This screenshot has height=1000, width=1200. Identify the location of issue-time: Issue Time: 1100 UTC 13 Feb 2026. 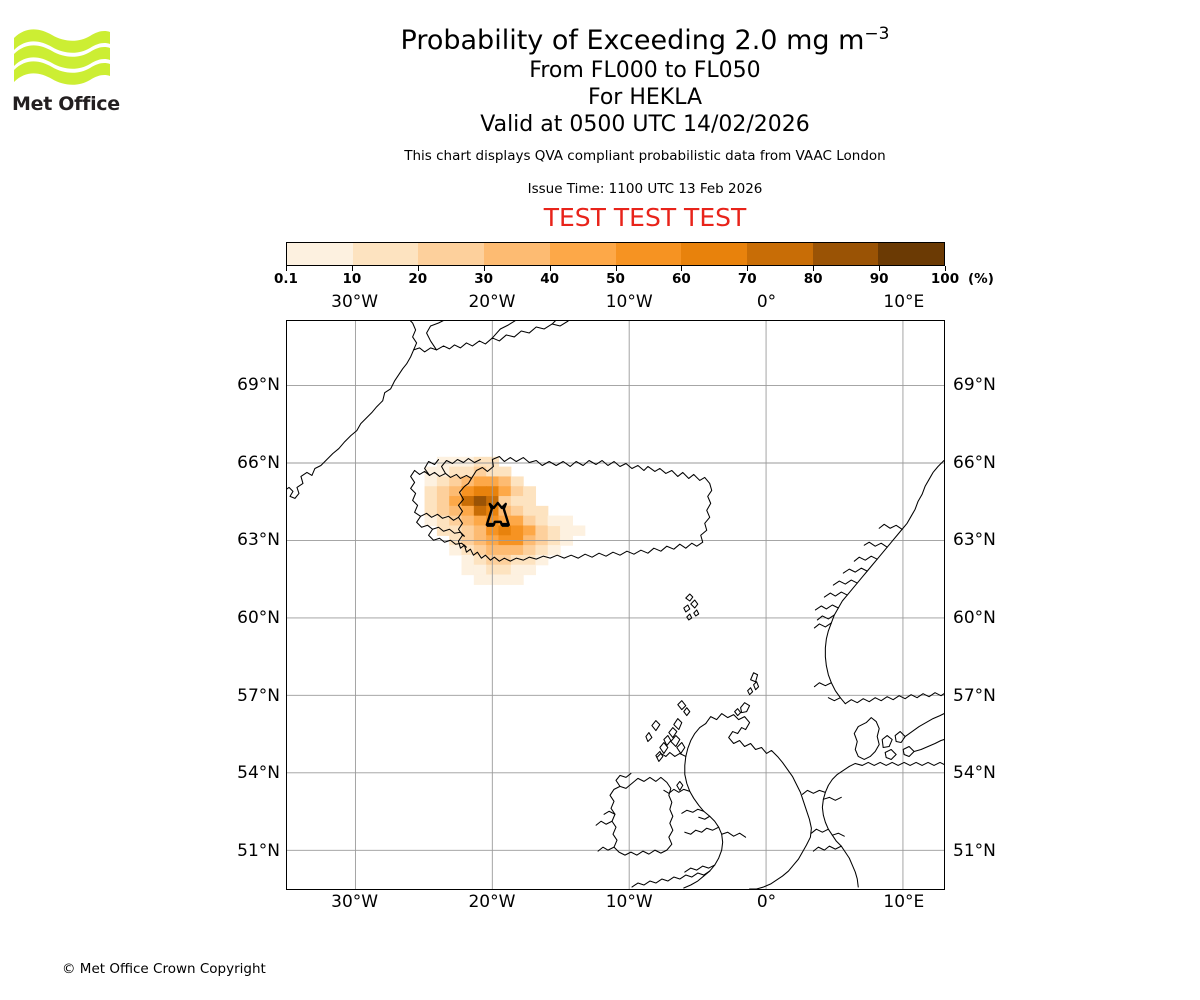
(645, 189).